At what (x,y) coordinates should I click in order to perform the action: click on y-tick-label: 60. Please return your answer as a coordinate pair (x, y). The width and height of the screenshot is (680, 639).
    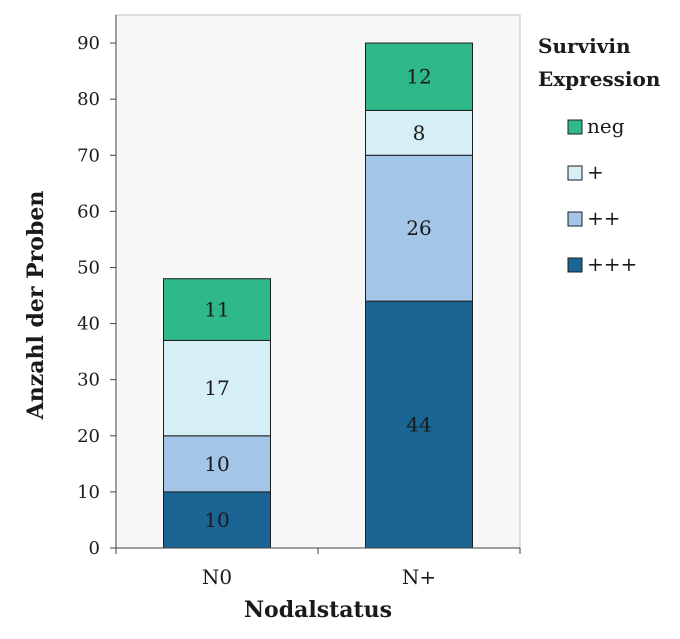
    Looking at the image, I should click on (88, 211).